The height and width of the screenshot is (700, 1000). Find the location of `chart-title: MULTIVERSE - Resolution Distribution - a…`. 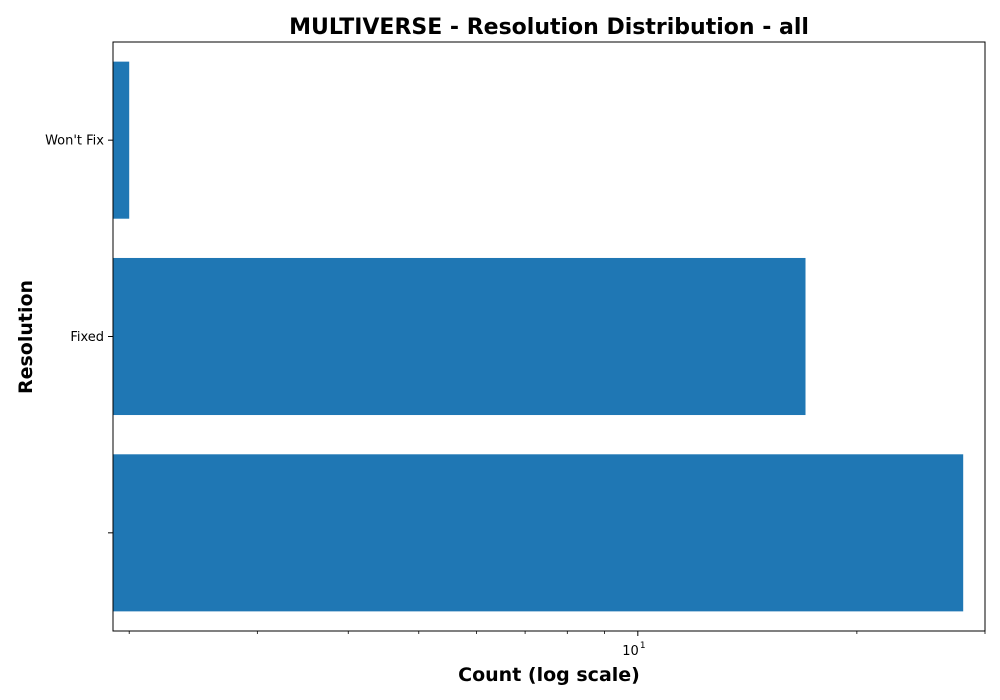

chart-title: MULTIVERSE - Resolution Distribution - a… is located at coordinates (549, 27).